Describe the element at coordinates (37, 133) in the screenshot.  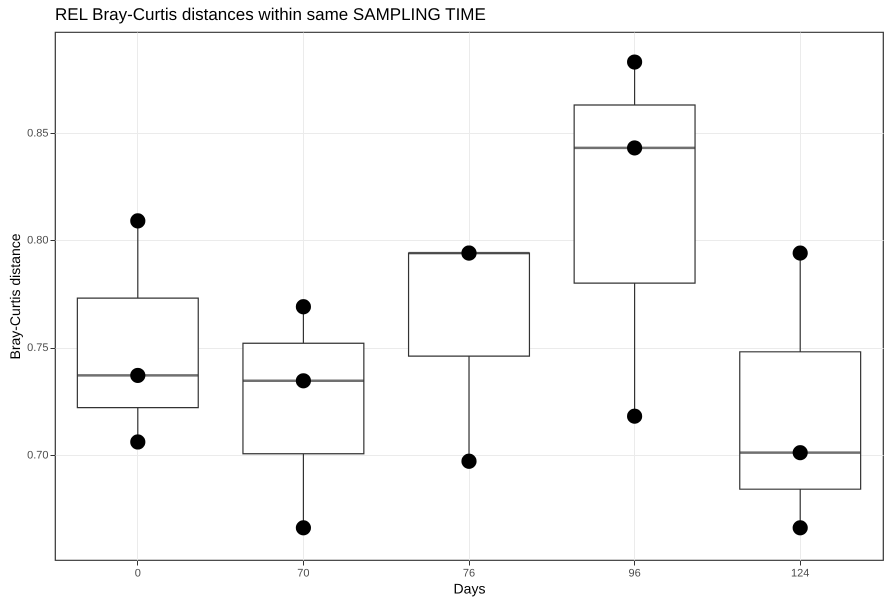
I see `y-tick-label: 0.85` at that location.